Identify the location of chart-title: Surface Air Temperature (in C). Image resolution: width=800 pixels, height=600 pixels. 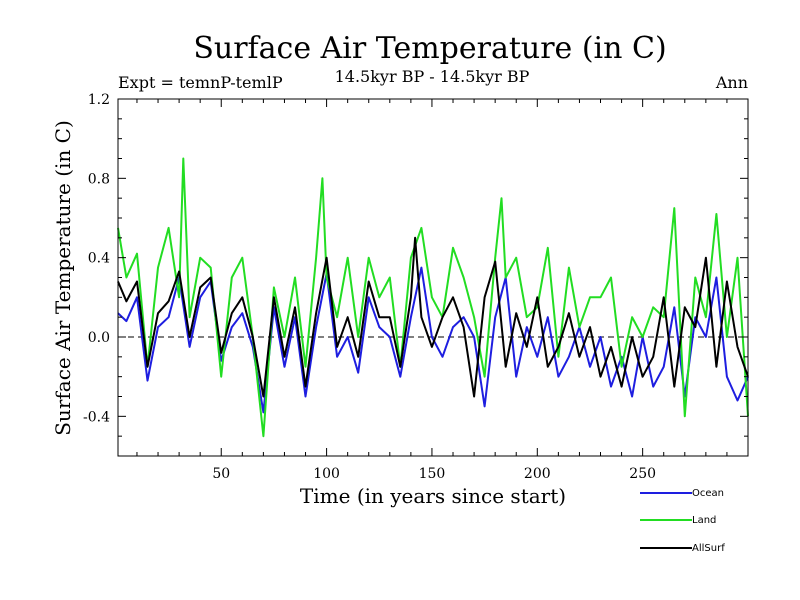
(429, 48).